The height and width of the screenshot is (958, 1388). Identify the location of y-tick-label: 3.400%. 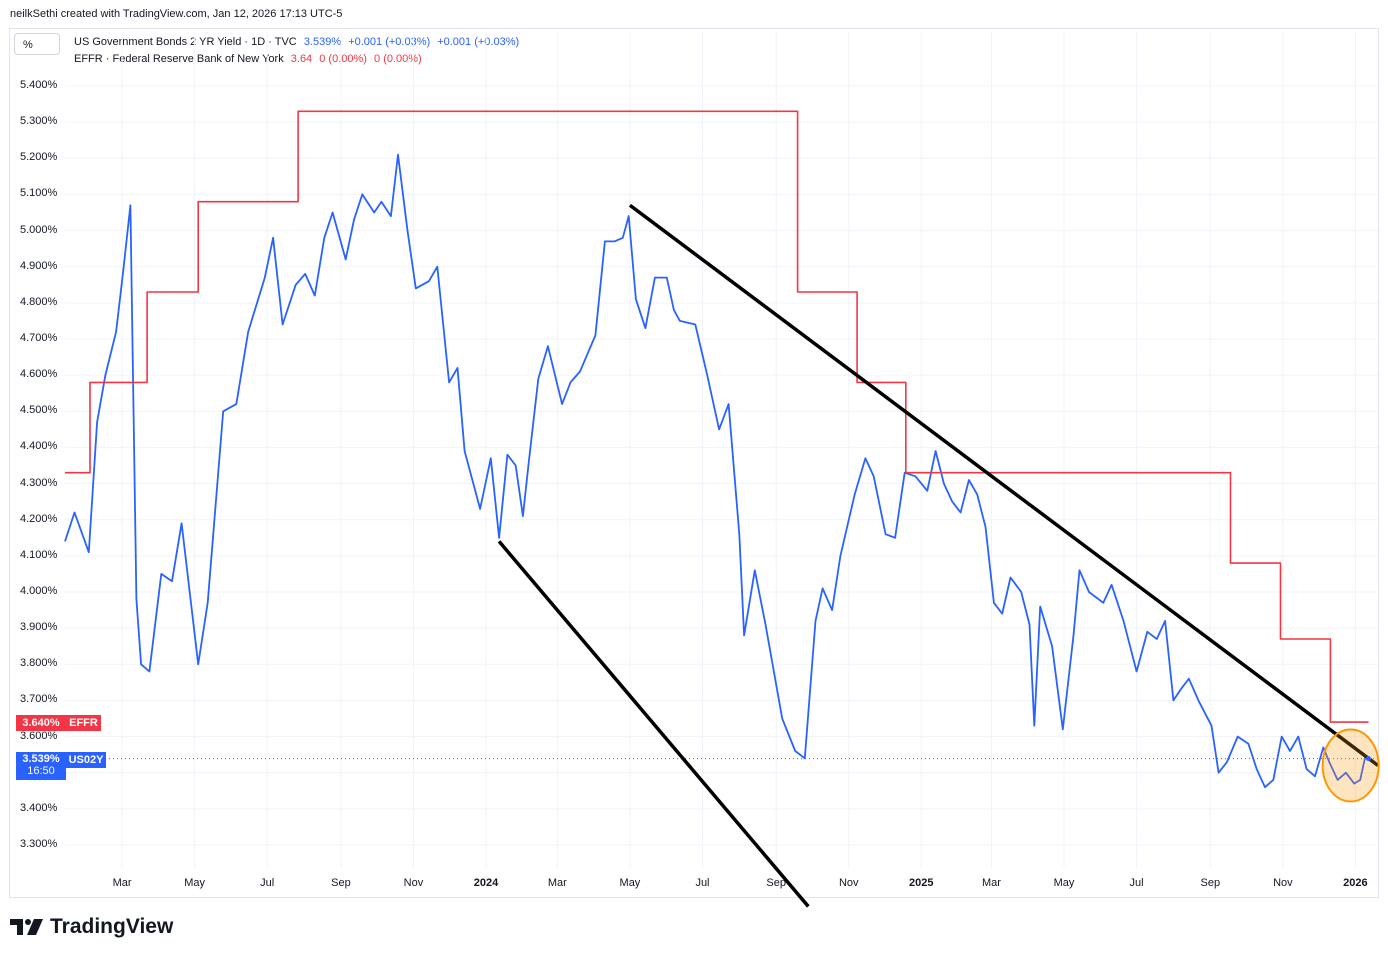
(39, 807).